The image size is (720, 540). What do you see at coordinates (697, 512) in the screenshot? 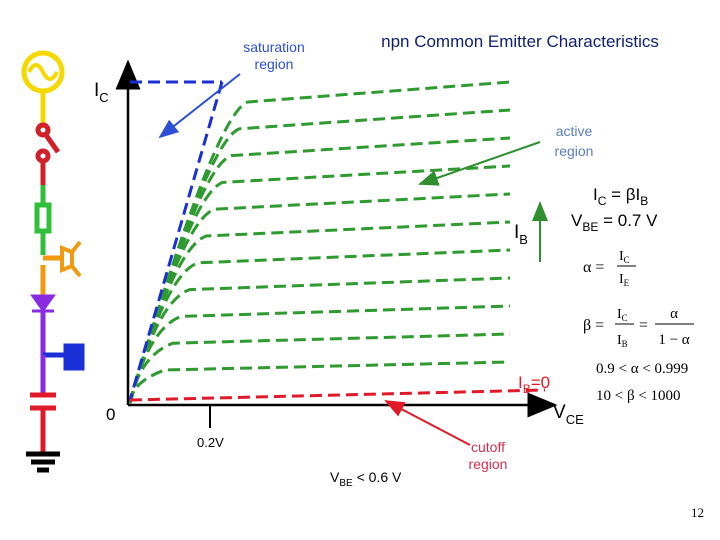
I see `page-number: 12` at bounding box center [697, 512].